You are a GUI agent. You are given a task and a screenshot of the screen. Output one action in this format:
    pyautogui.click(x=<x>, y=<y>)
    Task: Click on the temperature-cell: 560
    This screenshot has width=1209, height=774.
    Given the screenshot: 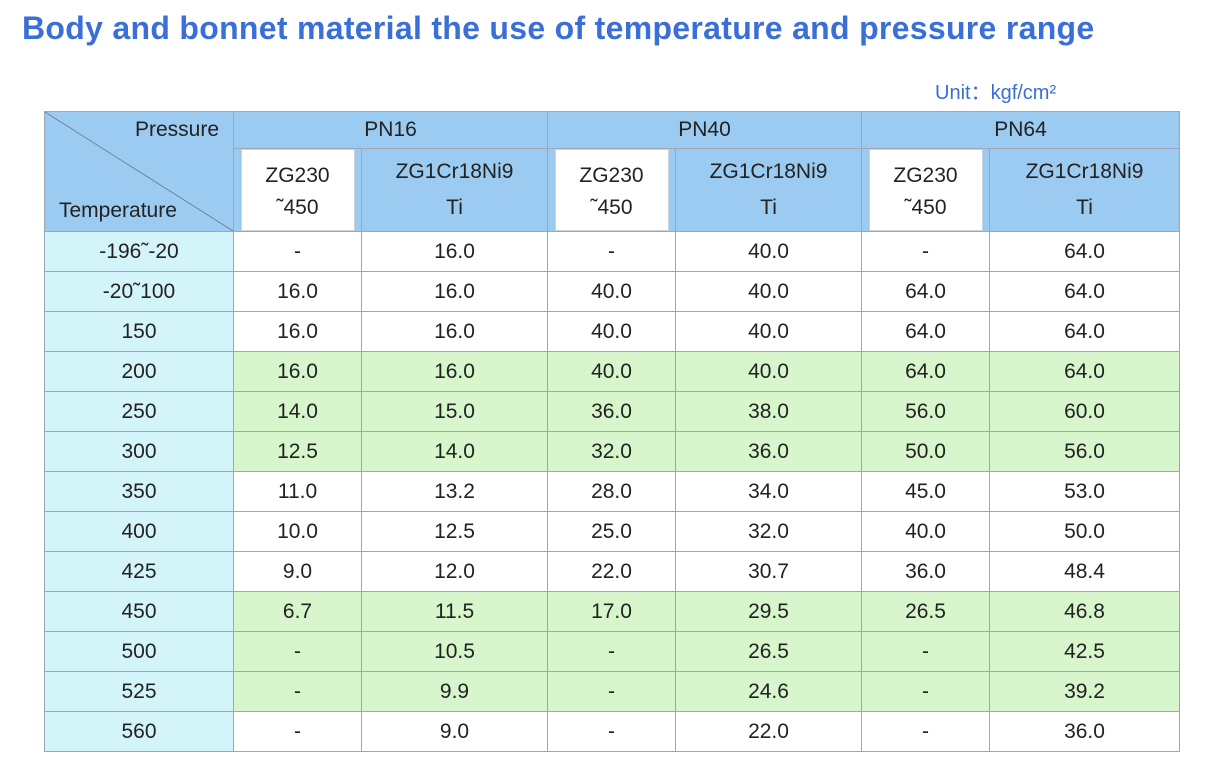 What is the action you would take?
    pyautogui.click(x=139, y=731)
    